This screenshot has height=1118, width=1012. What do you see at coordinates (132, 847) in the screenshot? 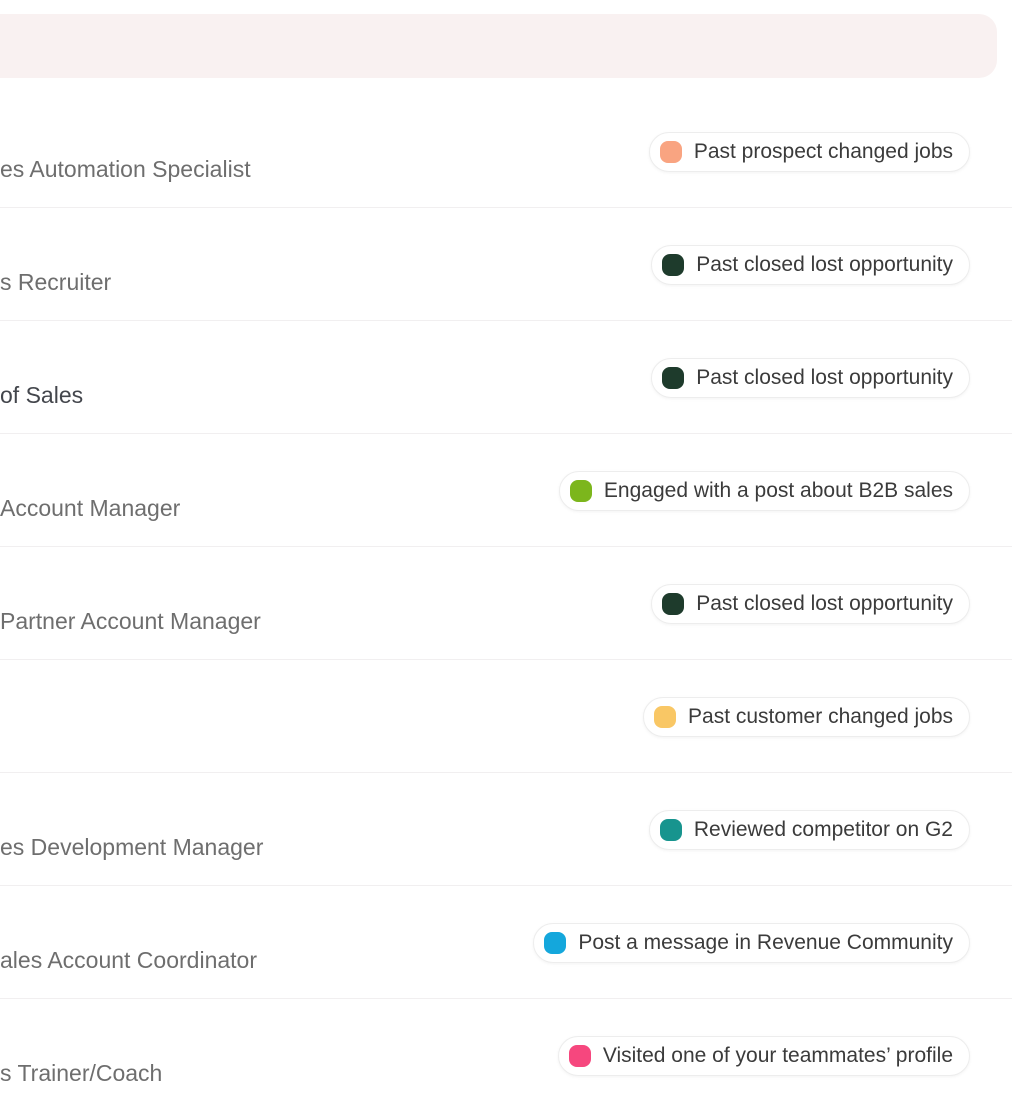
I see `prospect-title: es Development Manager` at bounding box center [132, 847].